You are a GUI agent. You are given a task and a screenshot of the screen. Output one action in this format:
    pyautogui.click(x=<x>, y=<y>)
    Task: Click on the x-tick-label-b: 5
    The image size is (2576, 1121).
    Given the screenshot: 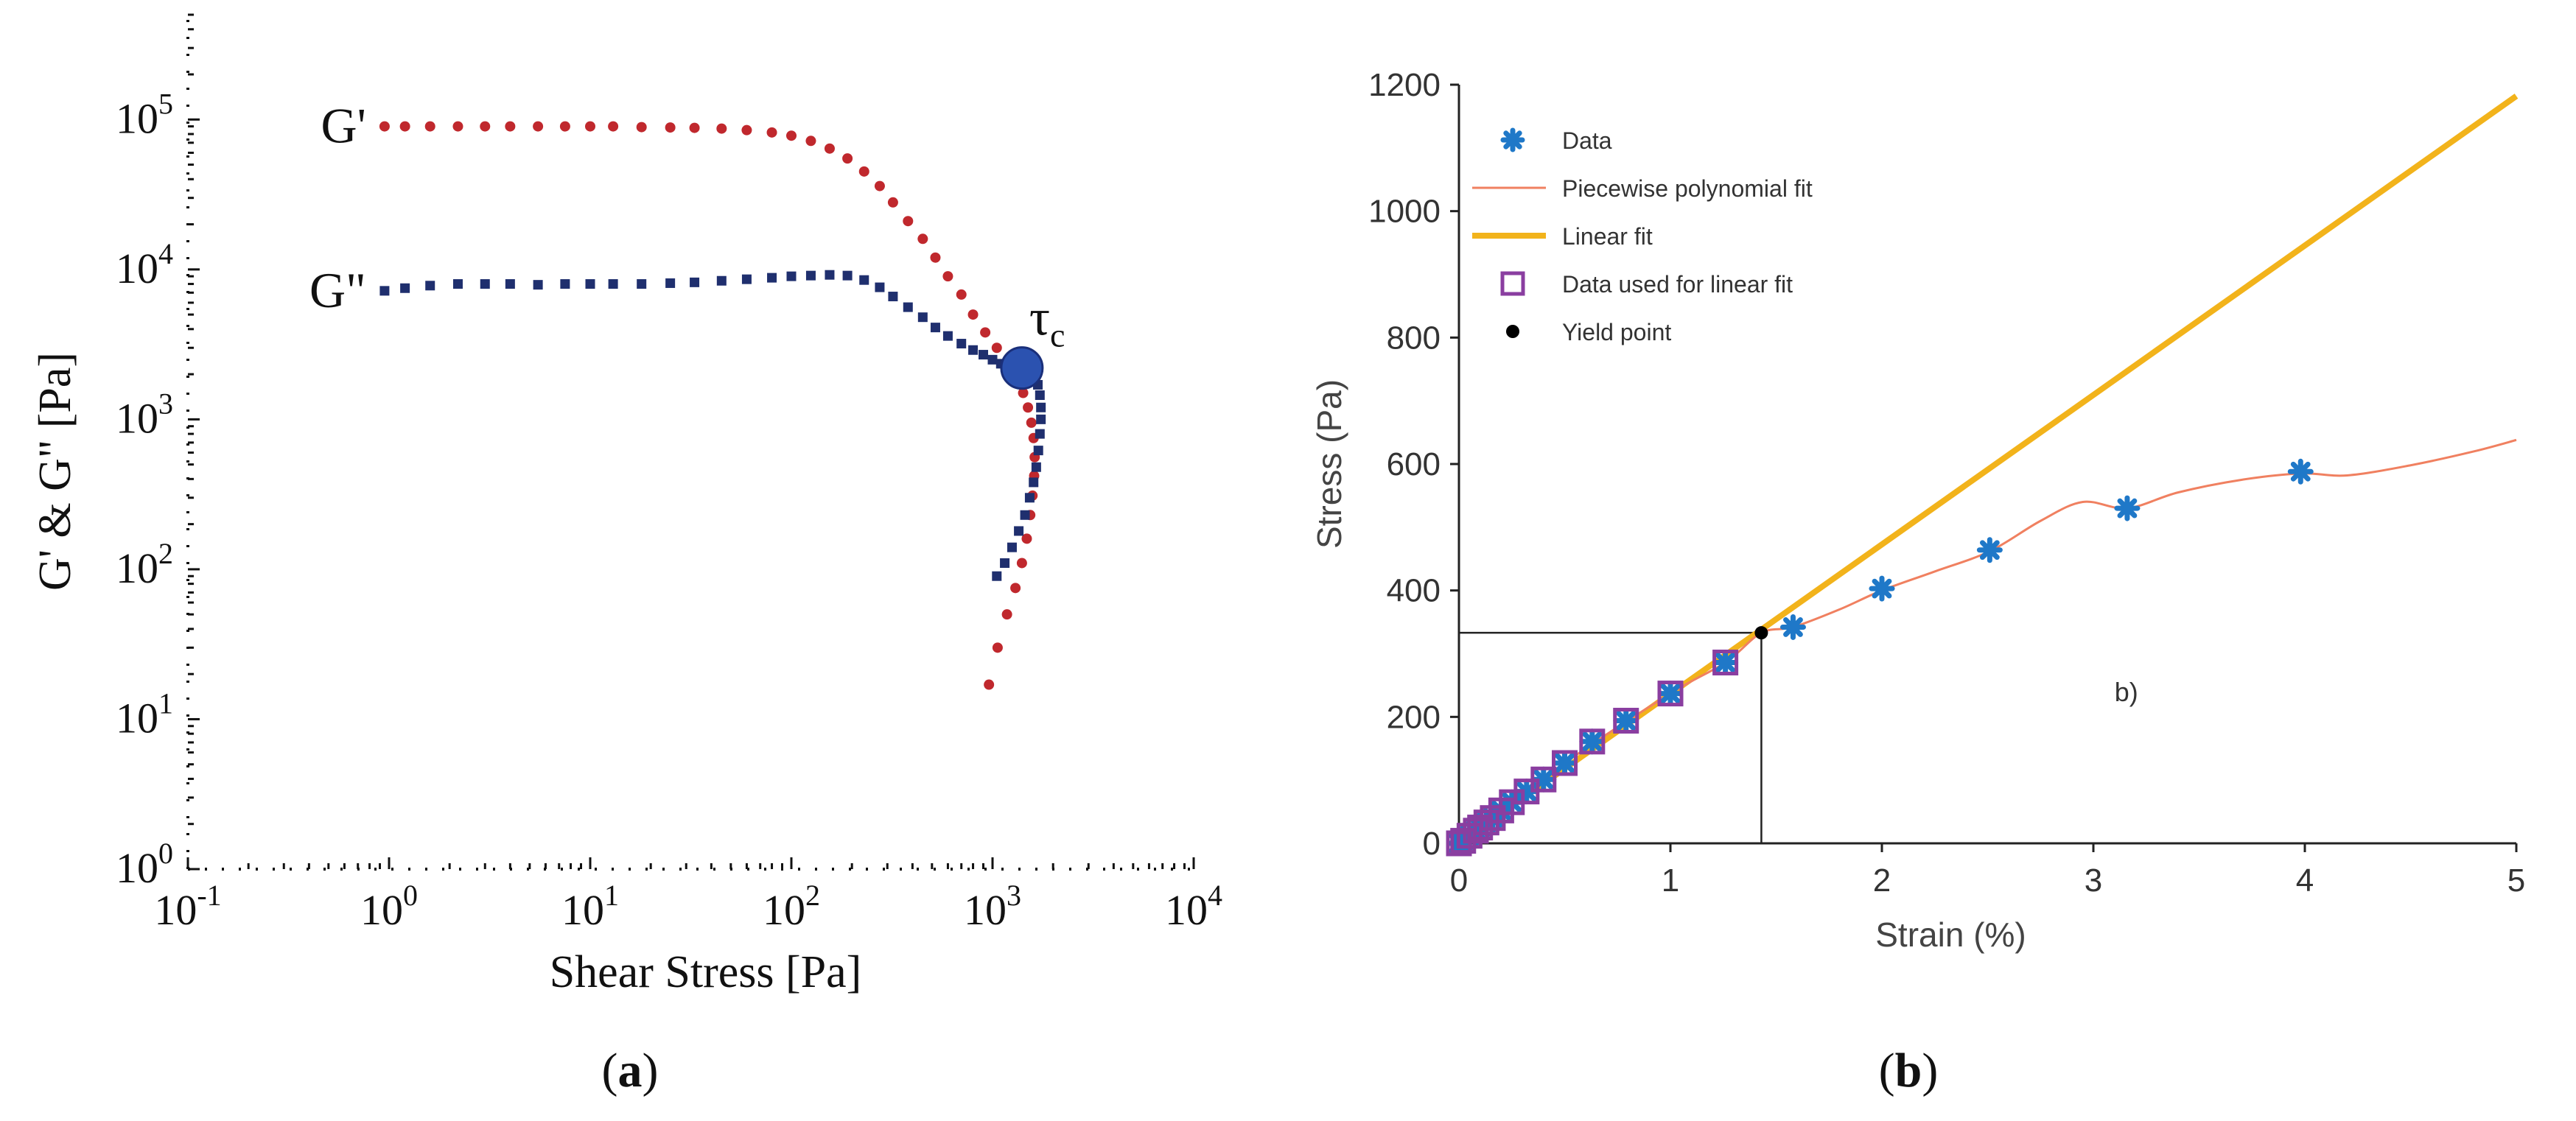 What is the action you would take?
    pyautogui.click(x=2516, y=880)
    